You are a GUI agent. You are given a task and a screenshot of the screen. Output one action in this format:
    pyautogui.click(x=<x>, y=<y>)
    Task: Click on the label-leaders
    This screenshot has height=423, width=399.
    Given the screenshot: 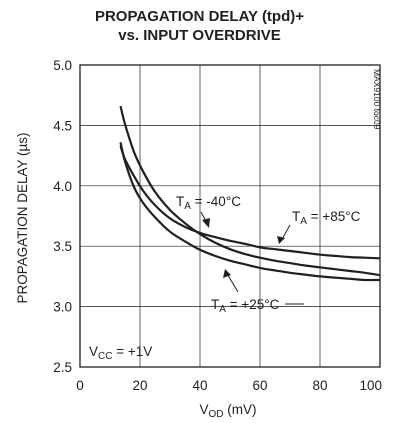 What is the action you would take?
    pyautogui.click(x=252, y=258)
    